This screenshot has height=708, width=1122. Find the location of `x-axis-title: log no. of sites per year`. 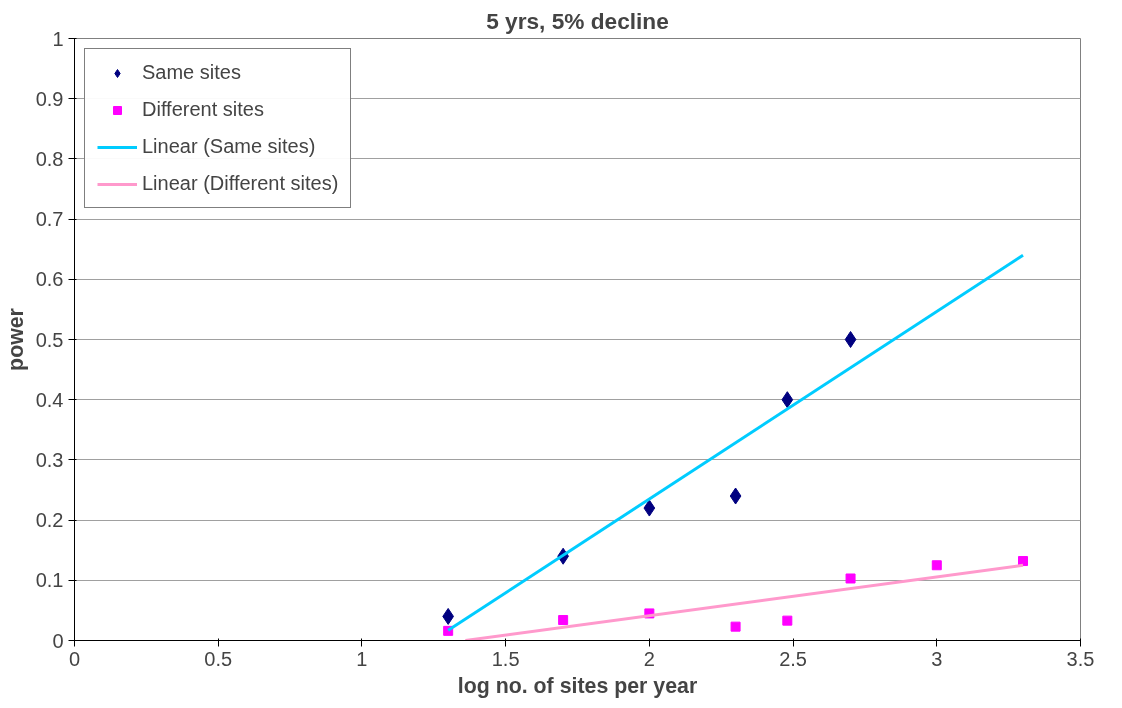

x-axis-title: log no. of sites per year is located at coordinates (577, 685).